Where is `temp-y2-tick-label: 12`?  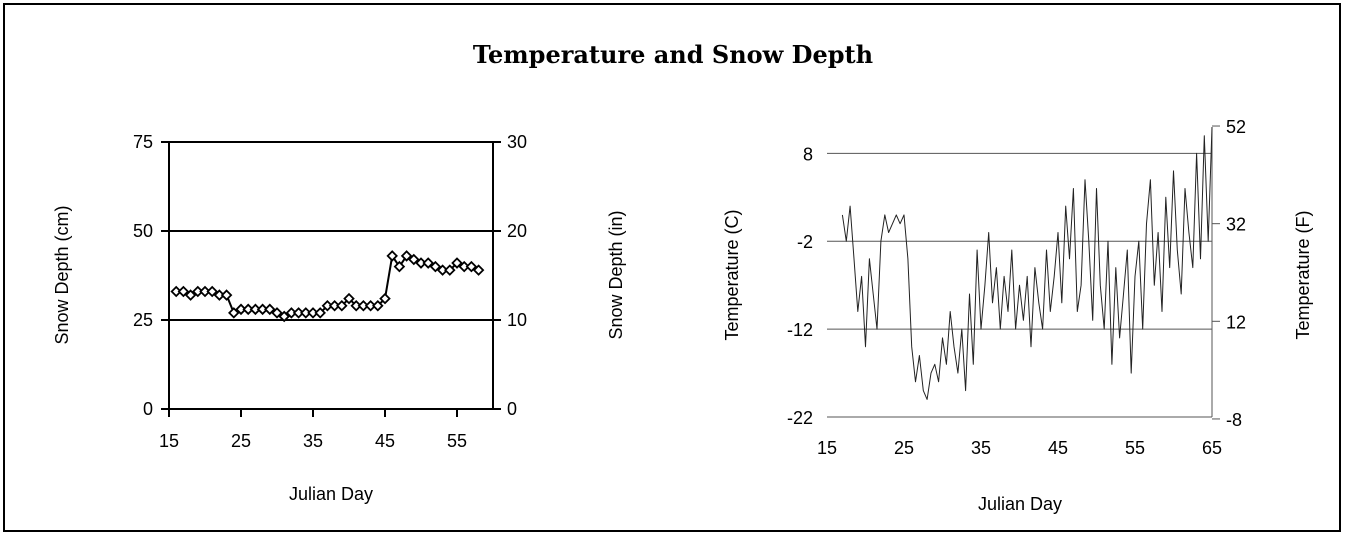 temp-y2-tick-label: 12 is located at coordinates (1236, 322).